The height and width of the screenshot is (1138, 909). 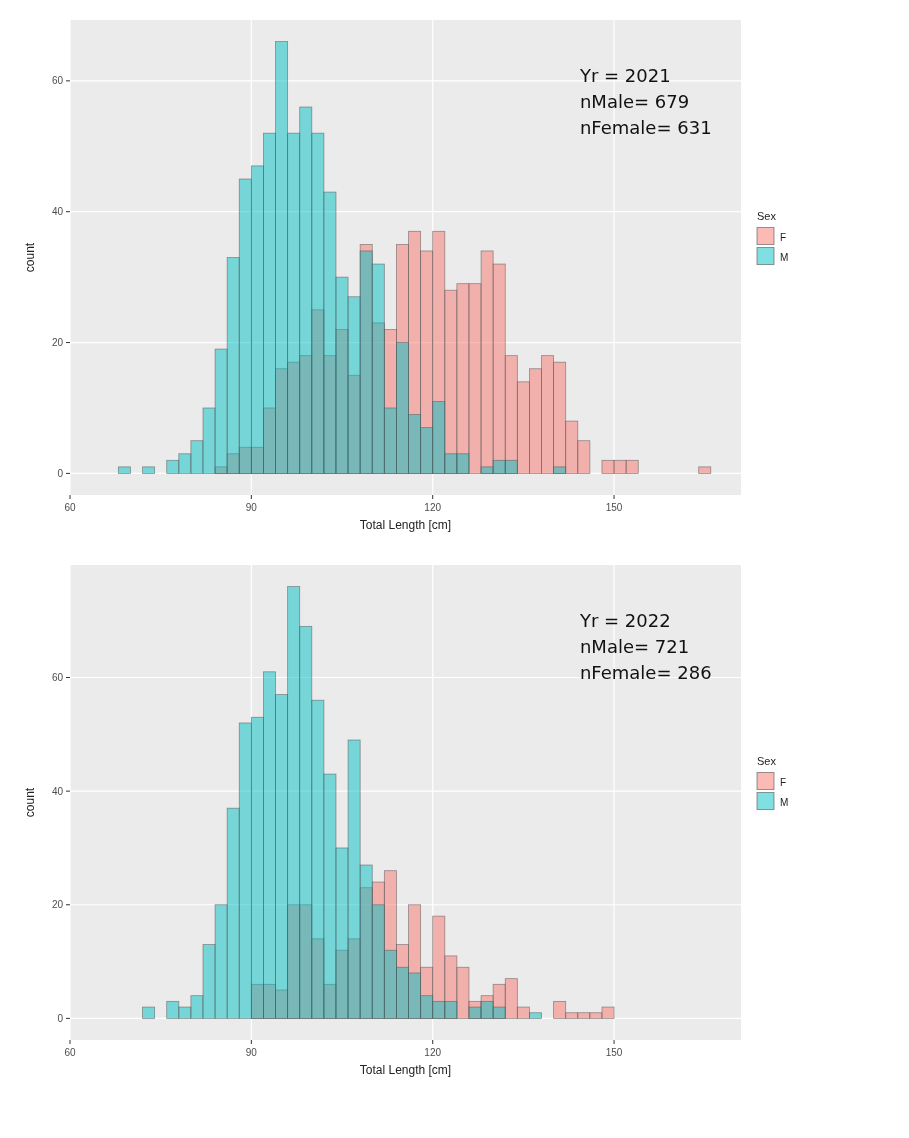 I want to click on annotation: nMale= 679, so click(x=634, y=101).